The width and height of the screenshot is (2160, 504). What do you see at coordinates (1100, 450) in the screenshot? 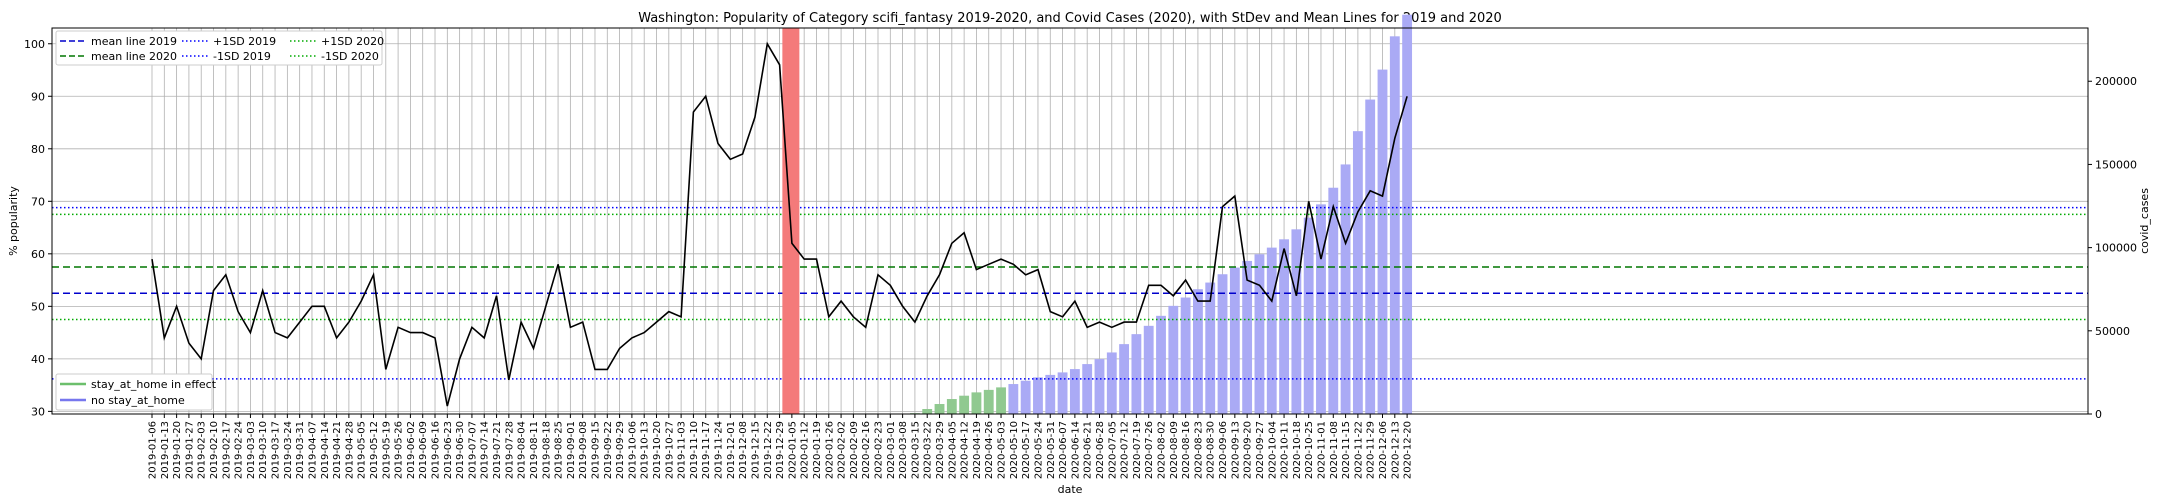
I see `x-tick-label: 2020-06-28` at bounding box center [1100, 450].